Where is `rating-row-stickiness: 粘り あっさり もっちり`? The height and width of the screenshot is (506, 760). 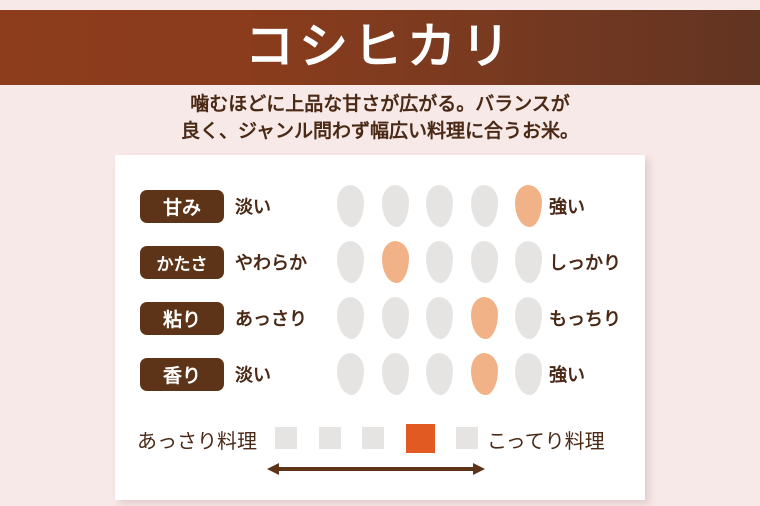
rating-row-stickiness: 粘り あっさり もっちり is located at coordinates (380, 318).